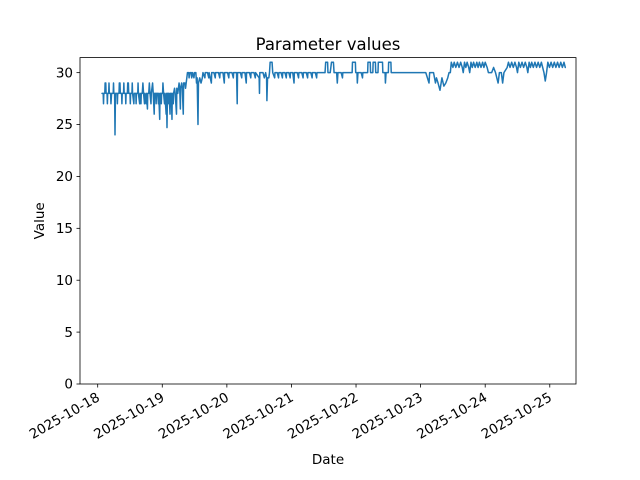 Image resolution: width=640 pixels, height=480 pixels. What do you see at coordinates (68, 333) in the screenshot?
I see `y-tick-label: 5` at bounding box center [68, 333].